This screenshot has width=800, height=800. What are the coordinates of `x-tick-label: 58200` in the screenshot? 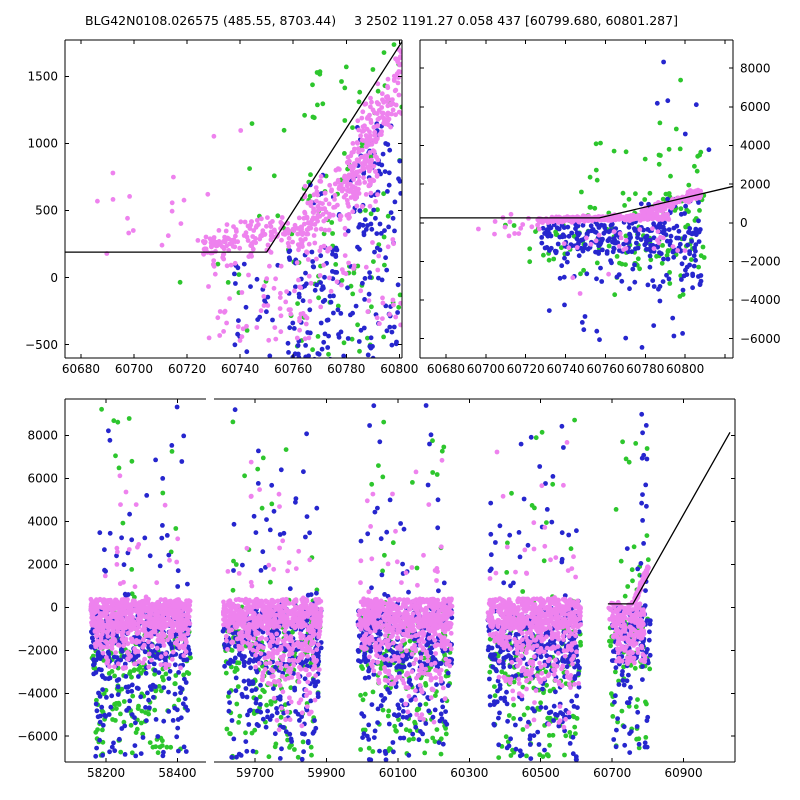 It's located at (106, 773).